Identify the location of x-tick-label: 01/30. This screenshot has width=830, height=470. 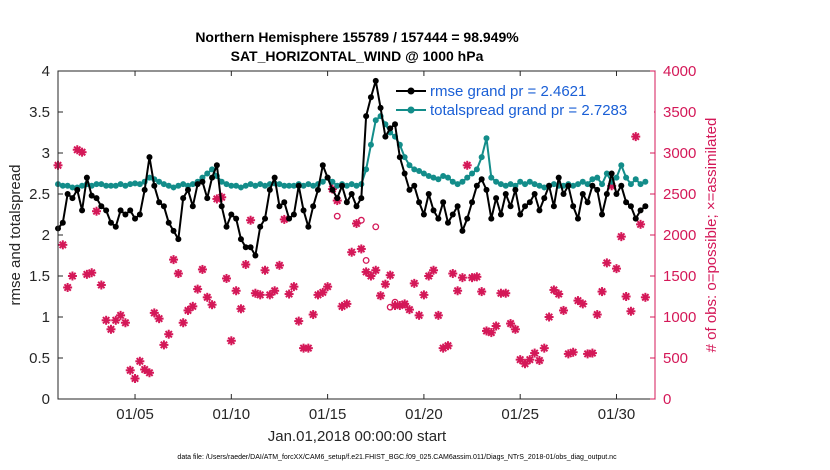
(617, 414).